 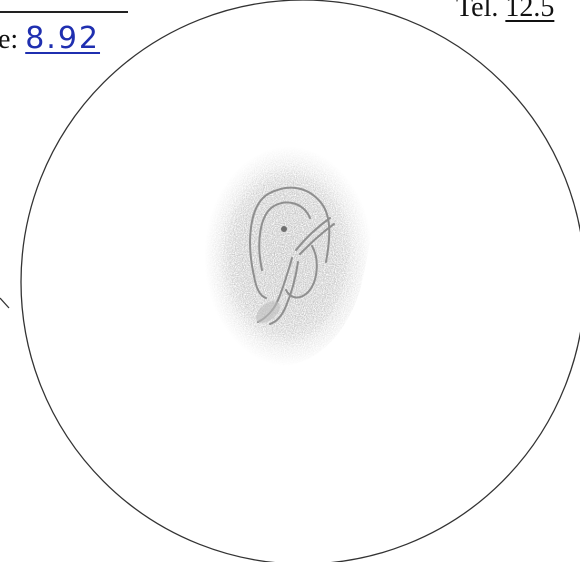 I want to click on nebula-shading, so click(x=288, y=256).